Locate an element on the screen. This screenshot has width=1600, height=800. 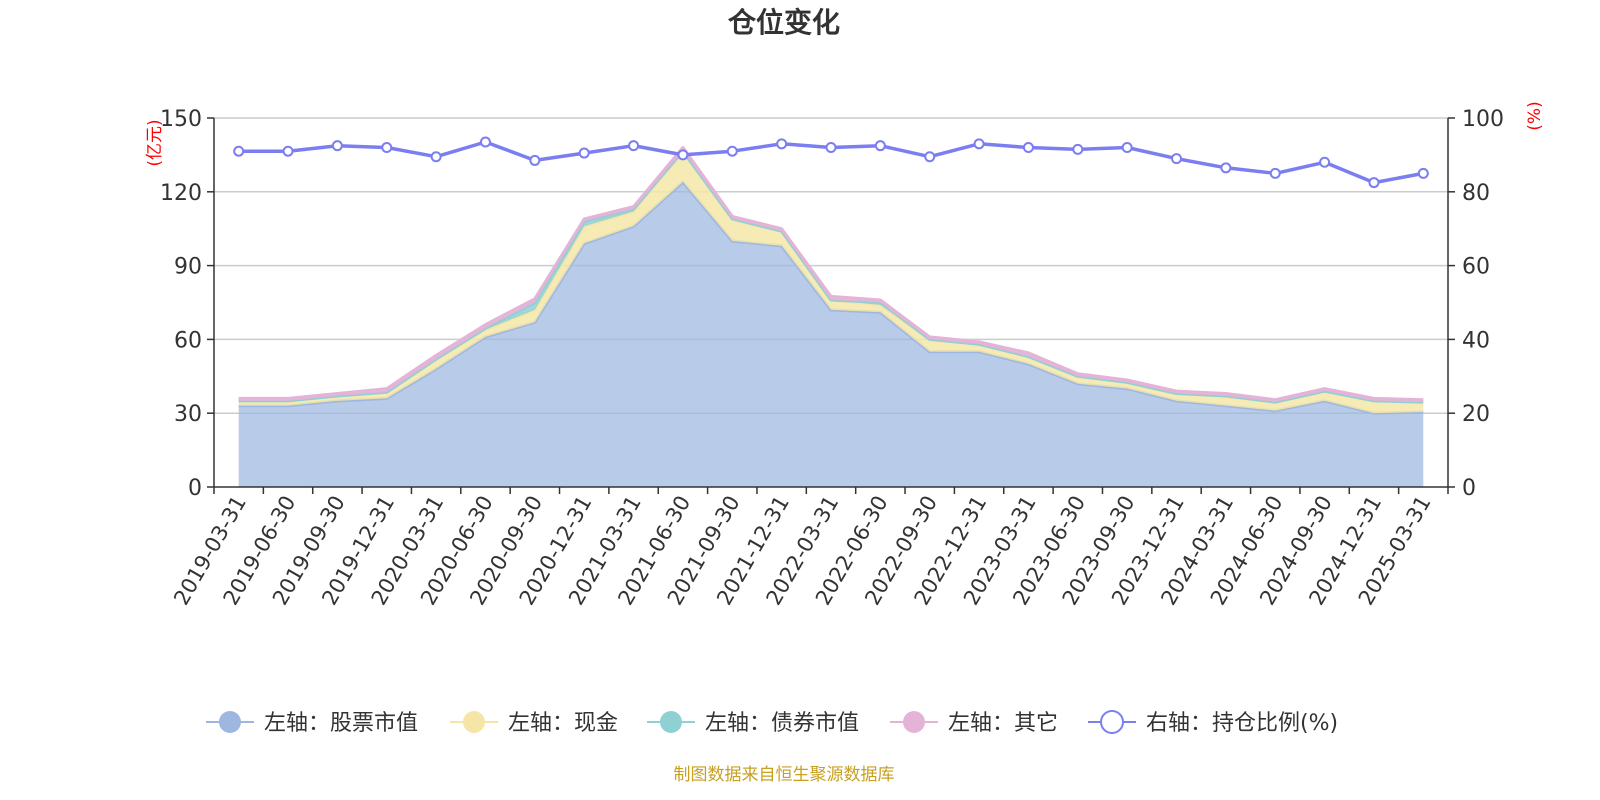
ratio-line-series is located at coordinates (831, 162).